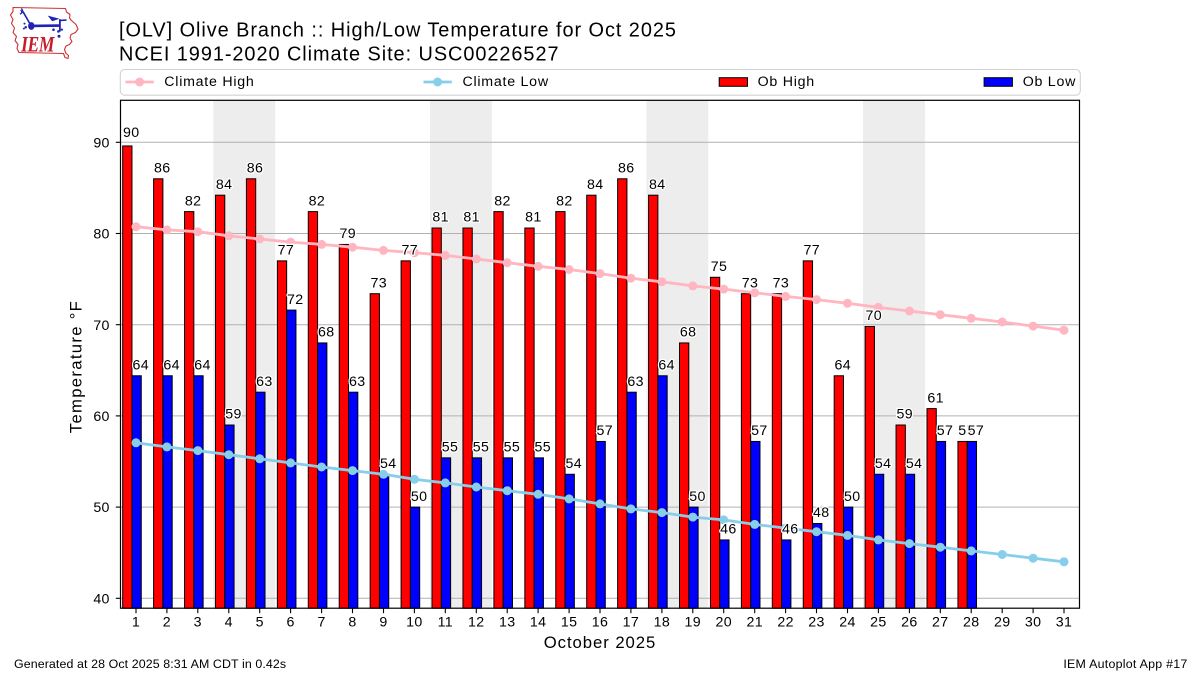  What do you see at coordinates (352, 622) in the screenshot?
I see `svg-text: 8` at bounding box center [352, 622].